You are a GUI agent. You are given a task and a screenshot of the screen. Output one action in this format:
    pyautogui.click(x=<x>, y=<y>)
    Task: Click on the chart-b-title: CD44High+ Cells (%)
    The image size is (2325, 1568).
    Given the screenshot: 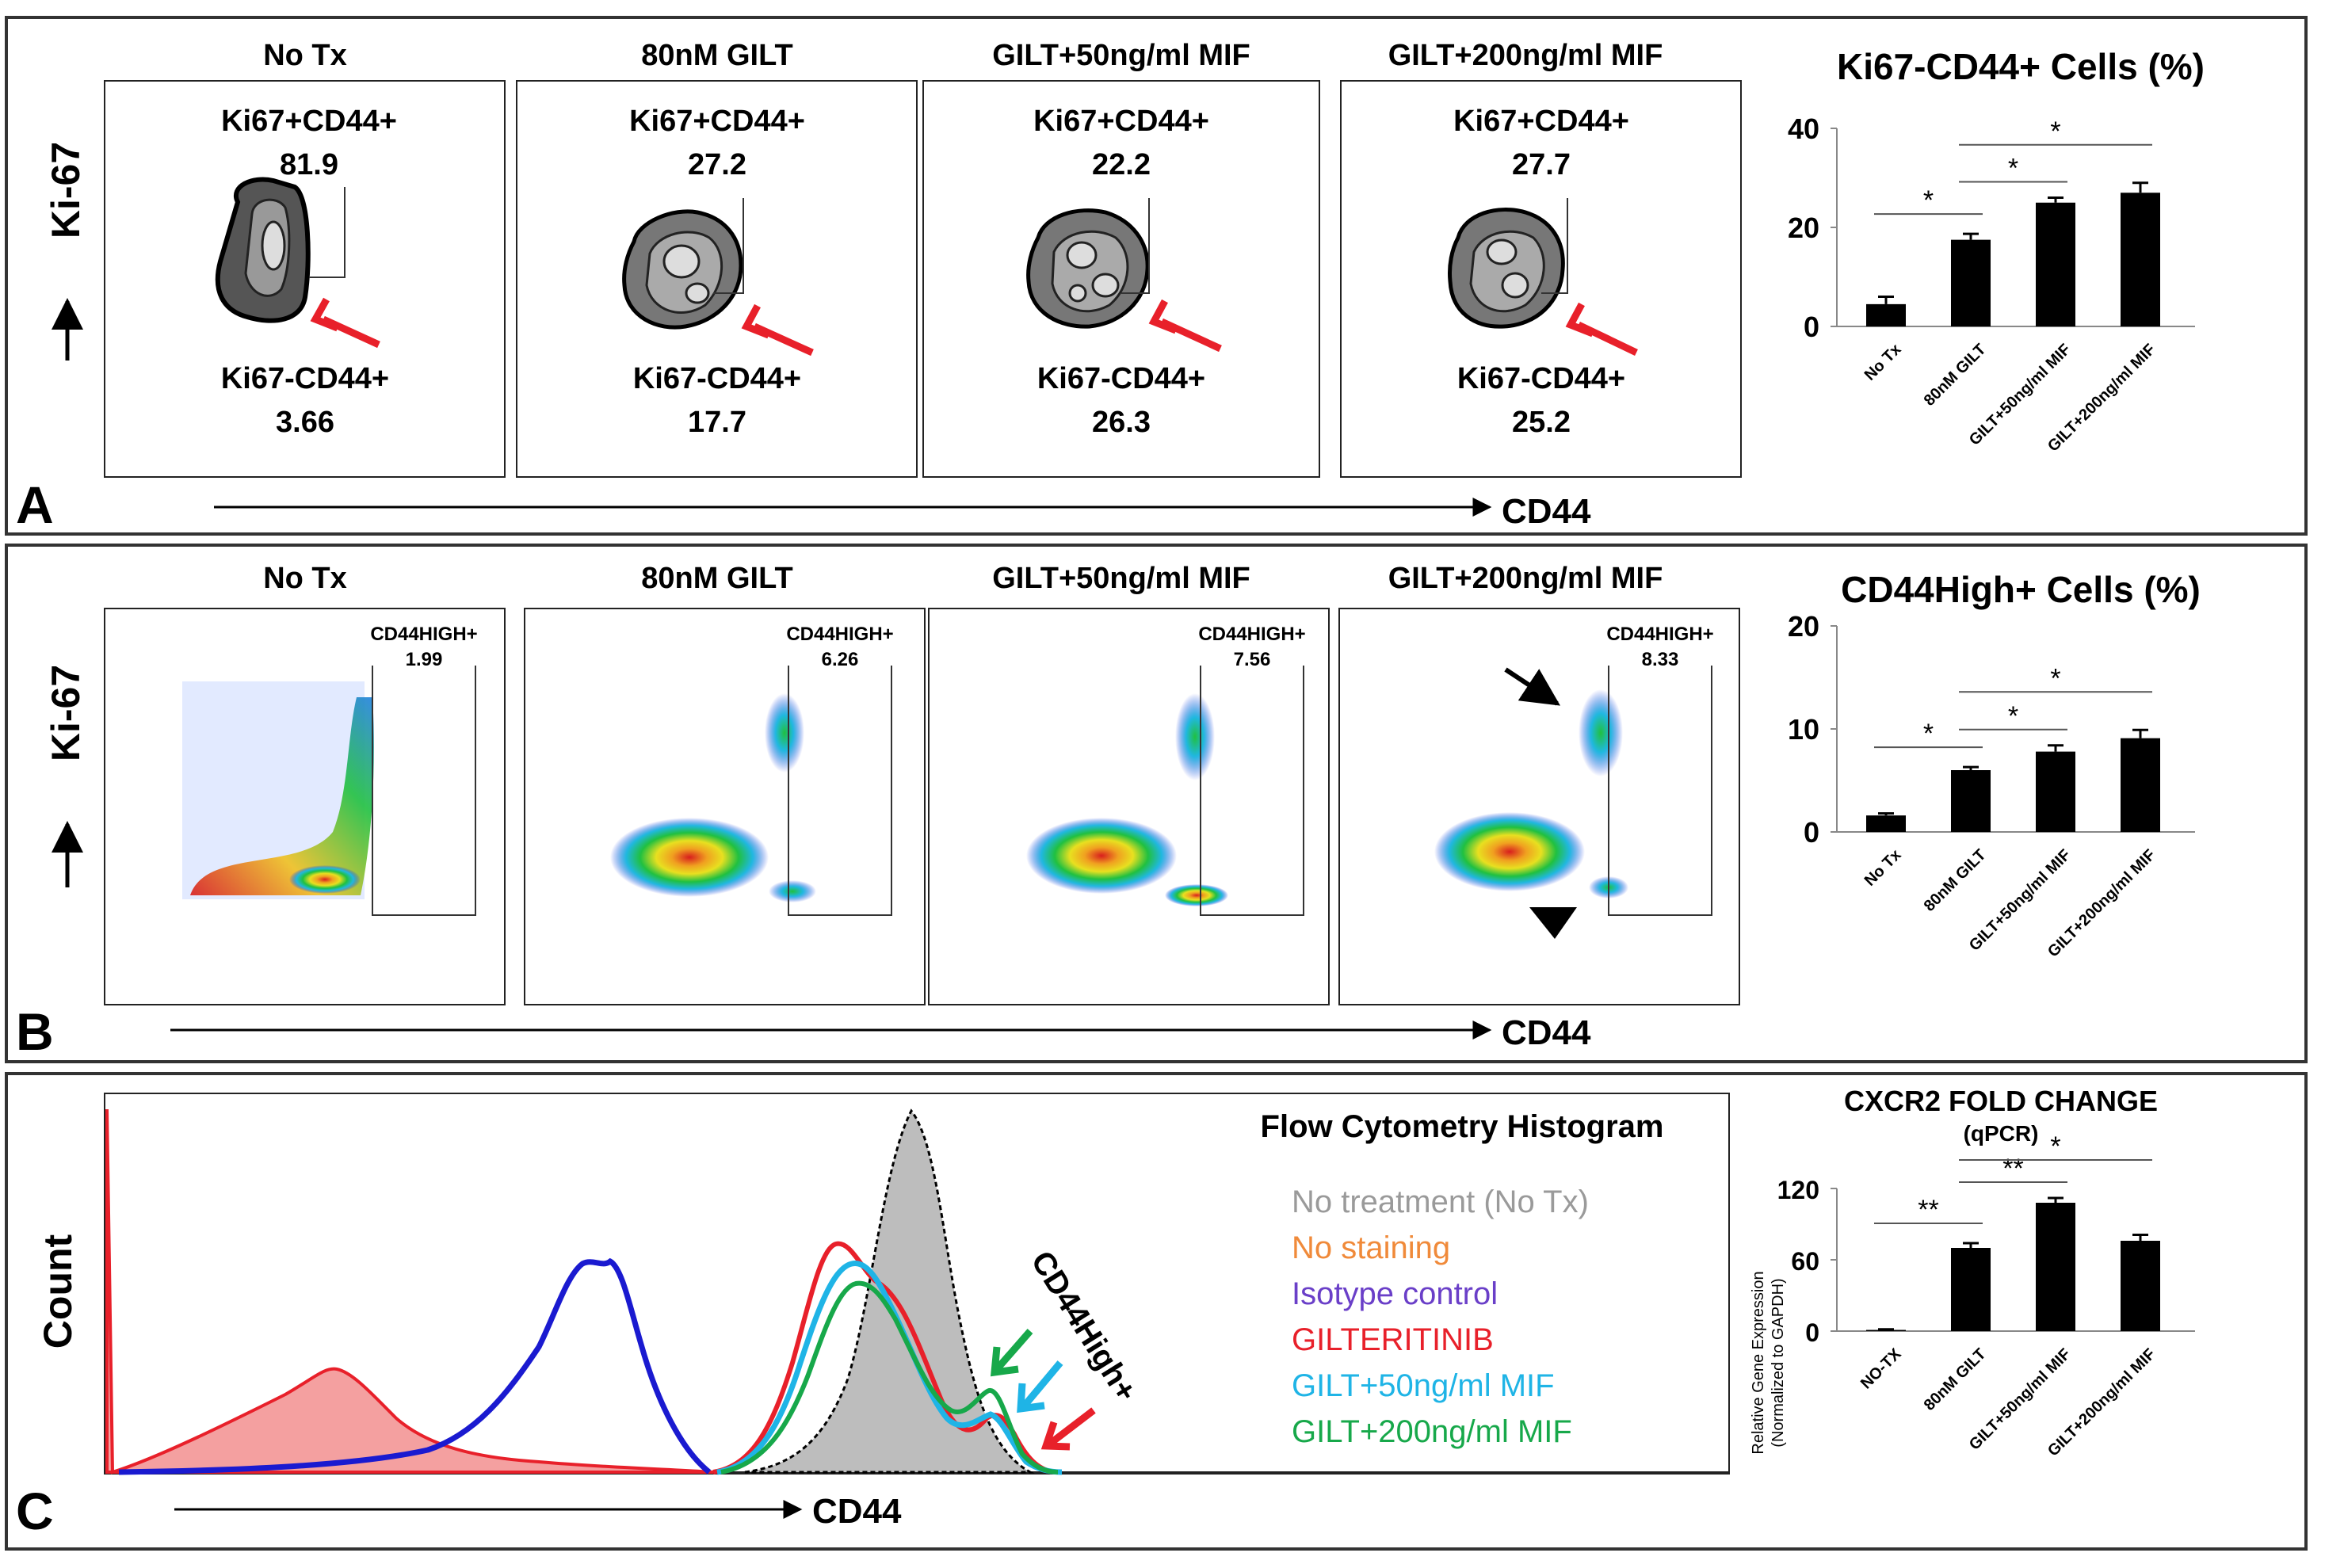 What is the action you would take?
    pyautogui.click(x=2021, y=589)
    